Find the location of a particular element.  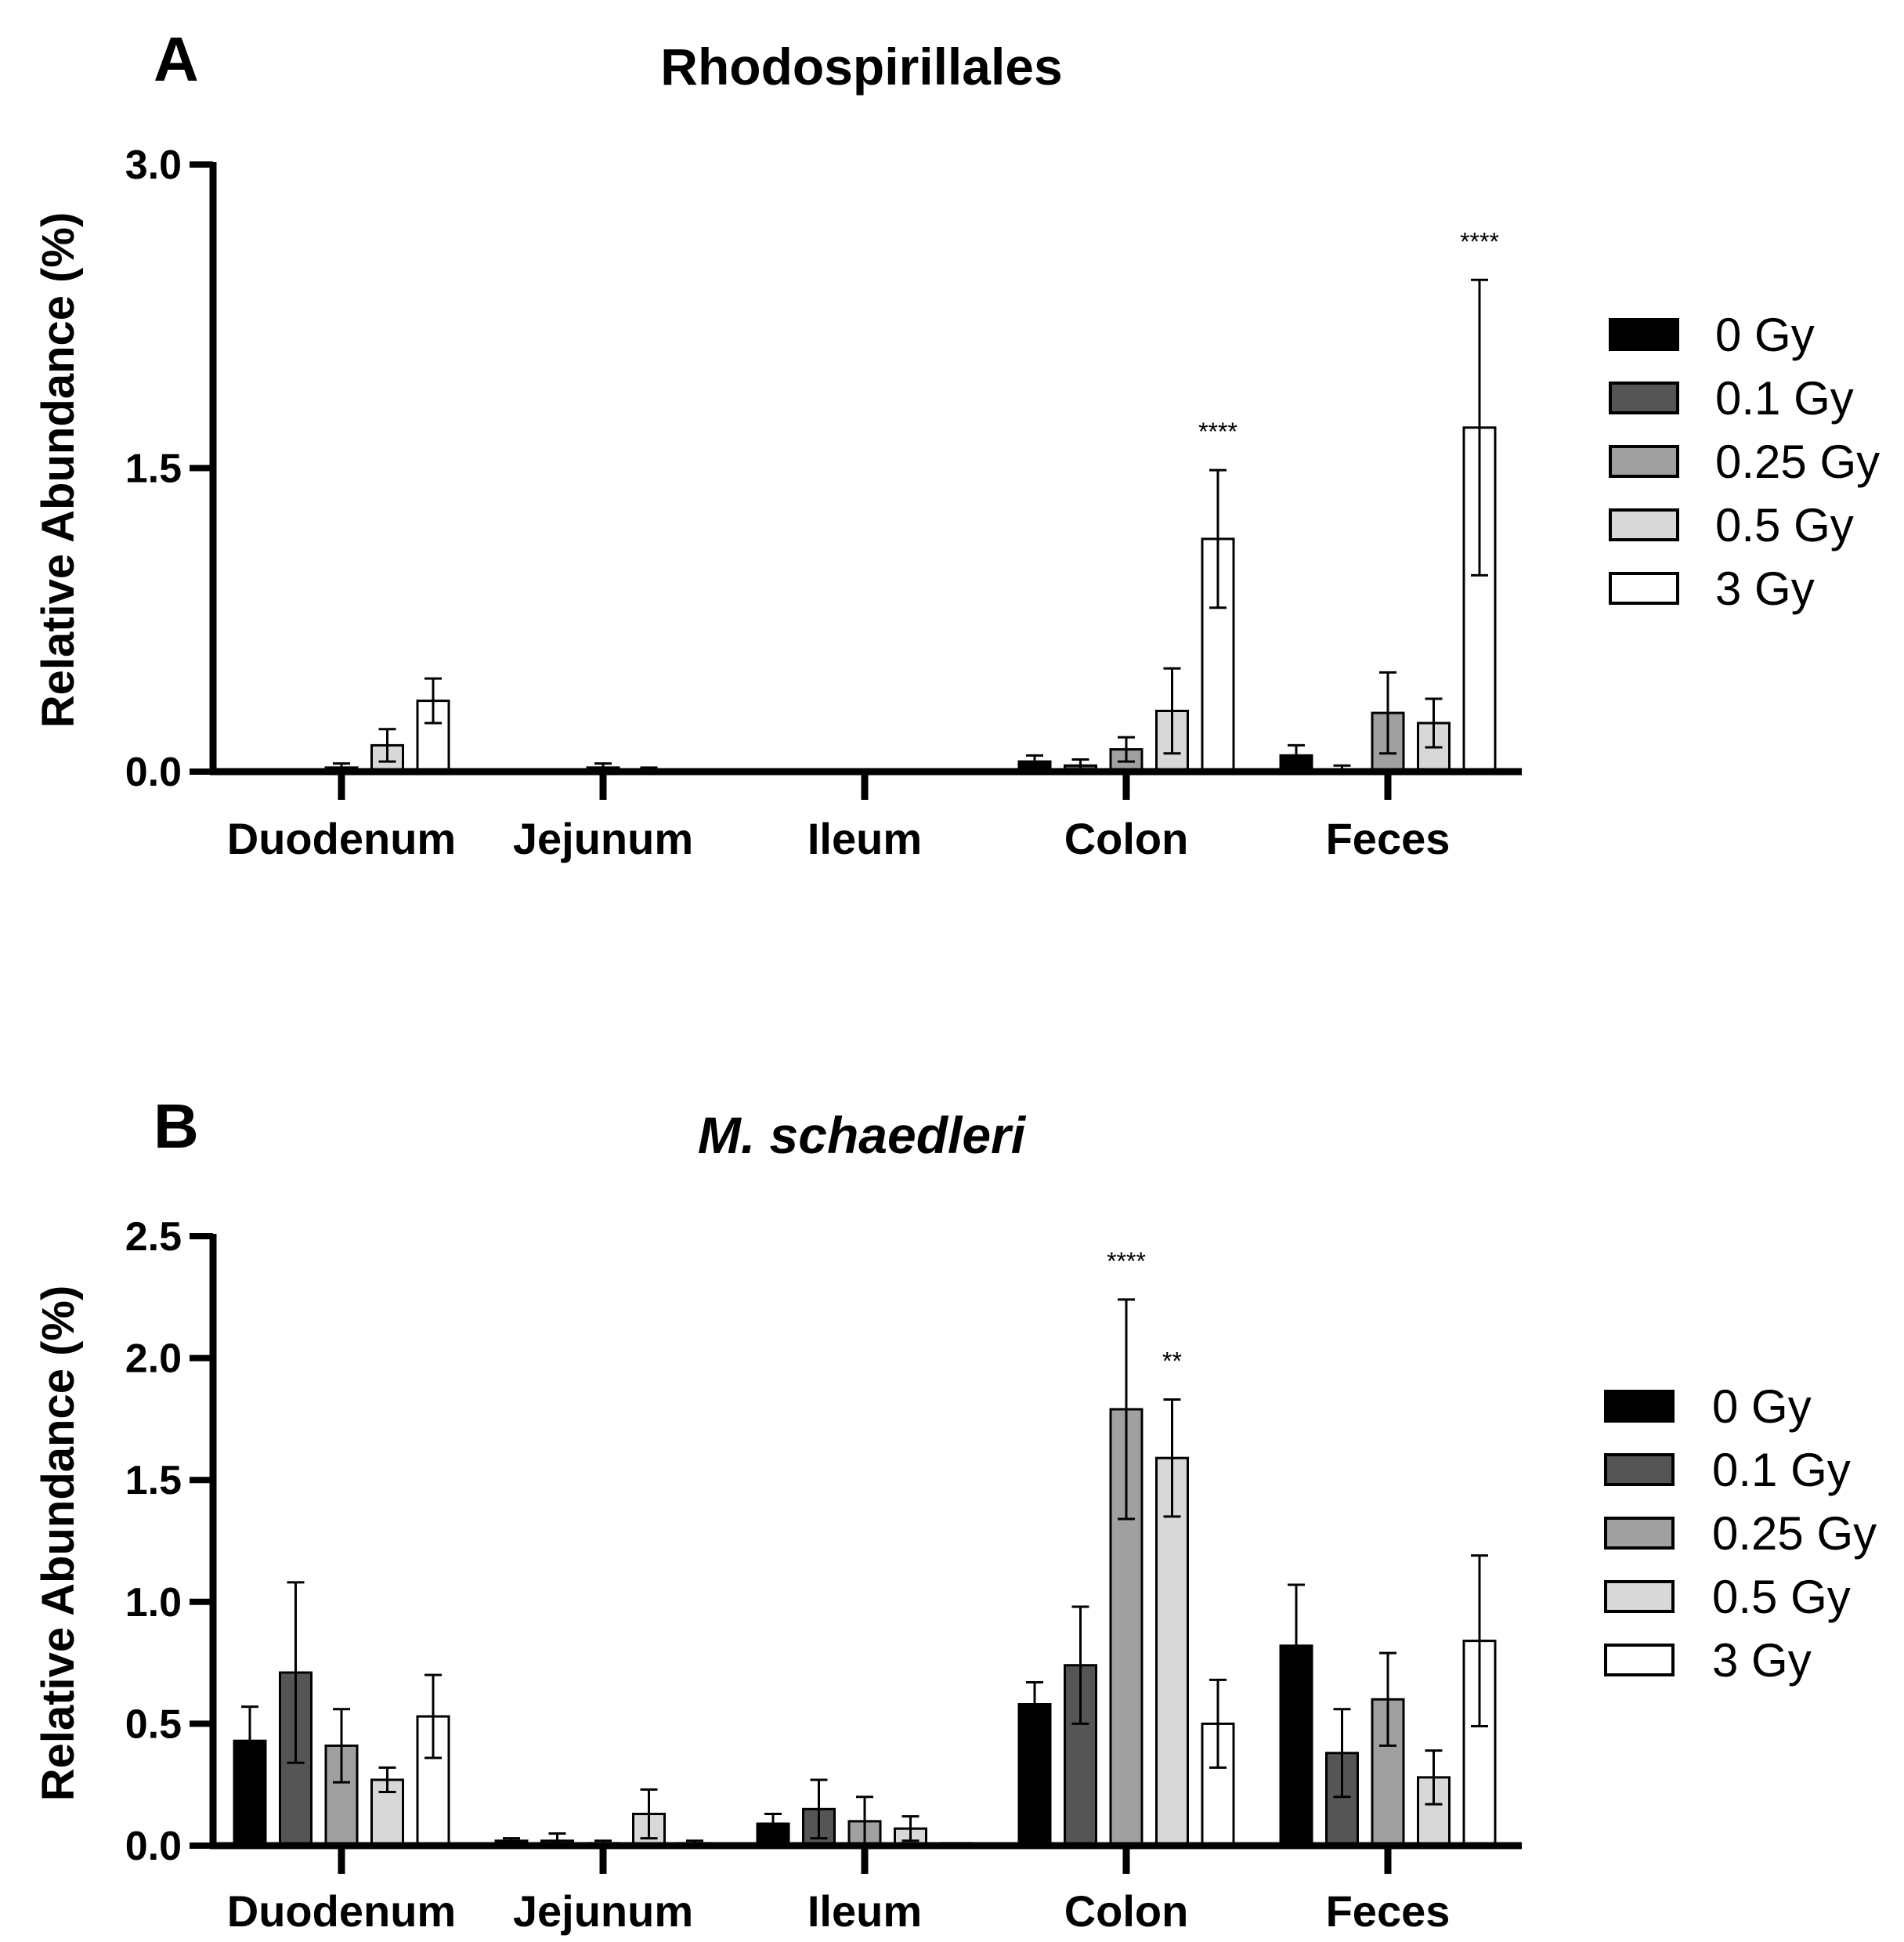

p1-error-bar-feces-s0 is located at coordinates (1296, 1646).